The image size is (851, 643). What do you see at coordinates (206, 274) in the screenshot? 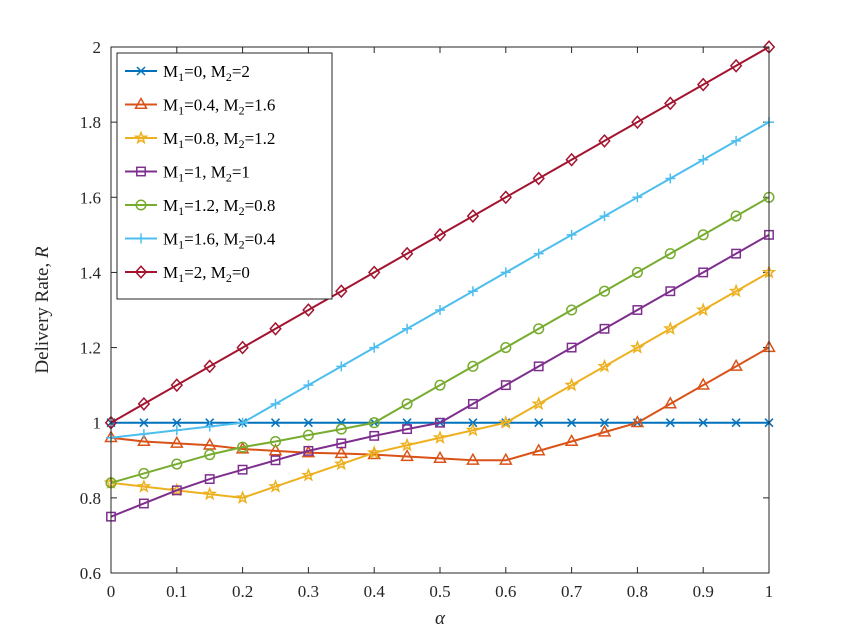
I see `legend-label: M1=2, M2=0` at bounding box center [206, 274].